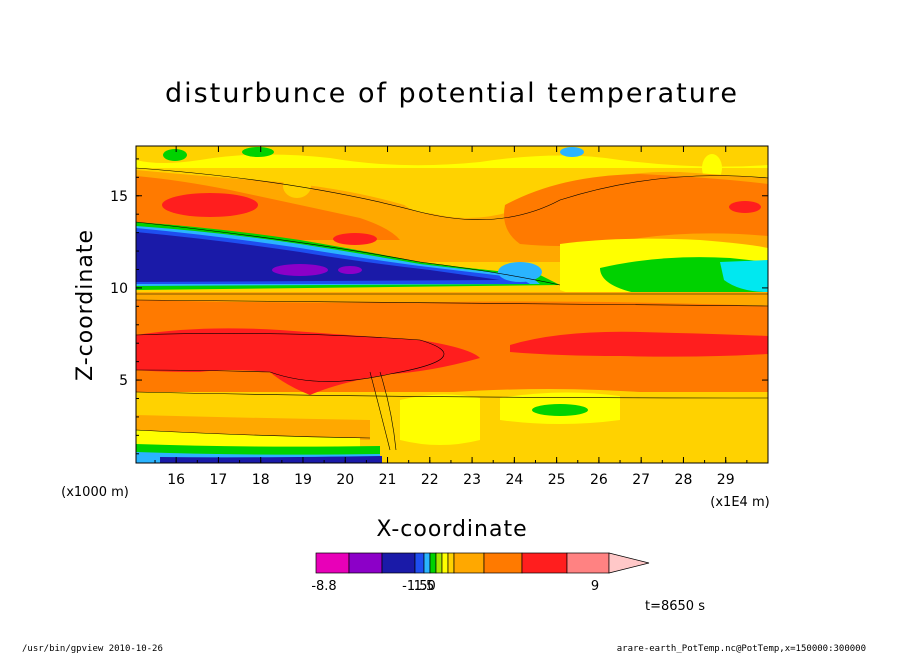 This screenshot has width=904, height=654. I want to click on x-tick-label: 17, so click(219, 480).